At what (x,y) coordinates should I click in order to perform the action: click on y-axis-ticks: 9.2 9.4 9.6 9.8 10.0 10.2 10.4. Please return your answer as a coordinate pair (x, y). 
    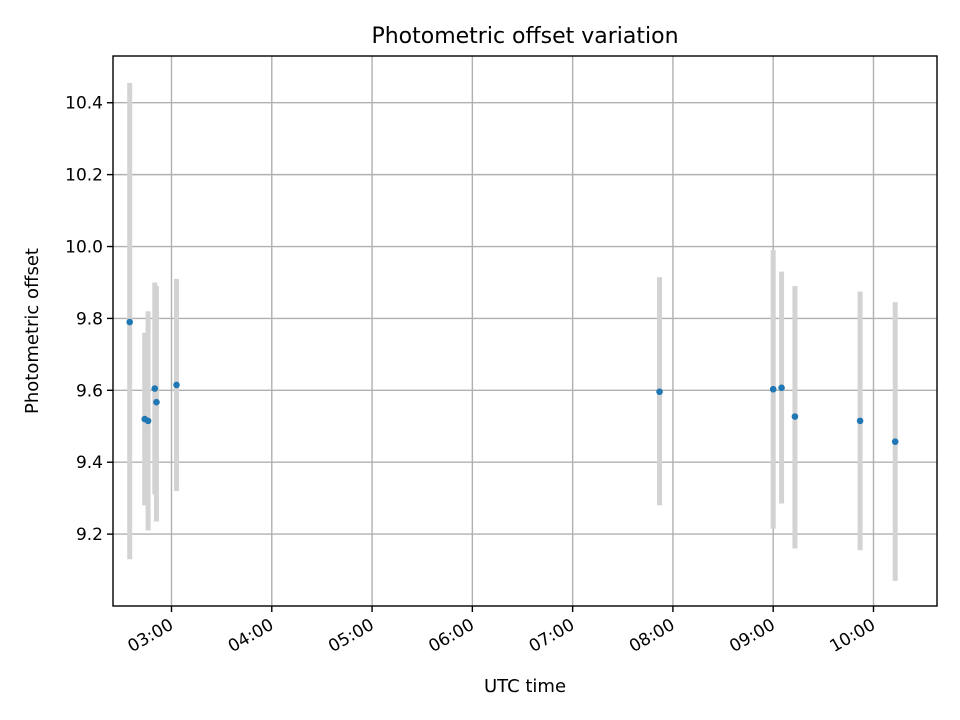
    Looking at the image, I should click on (89, 319).